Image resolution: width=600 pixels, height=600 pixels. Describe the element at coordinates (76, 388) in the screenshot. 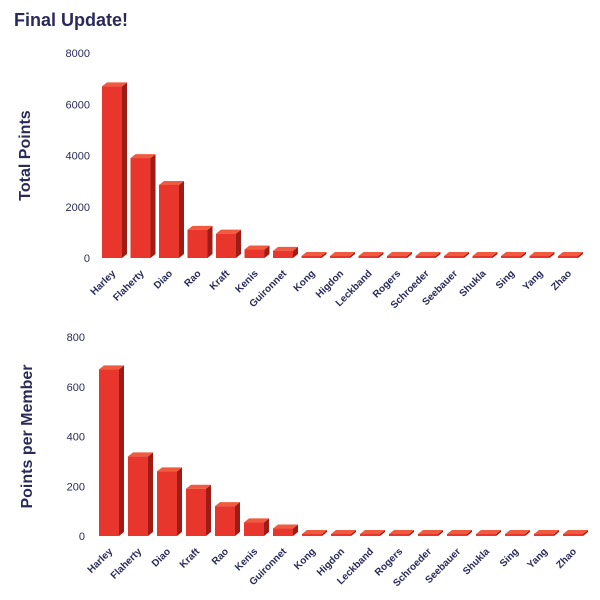

I see `y-tick-label: 600` at that location.